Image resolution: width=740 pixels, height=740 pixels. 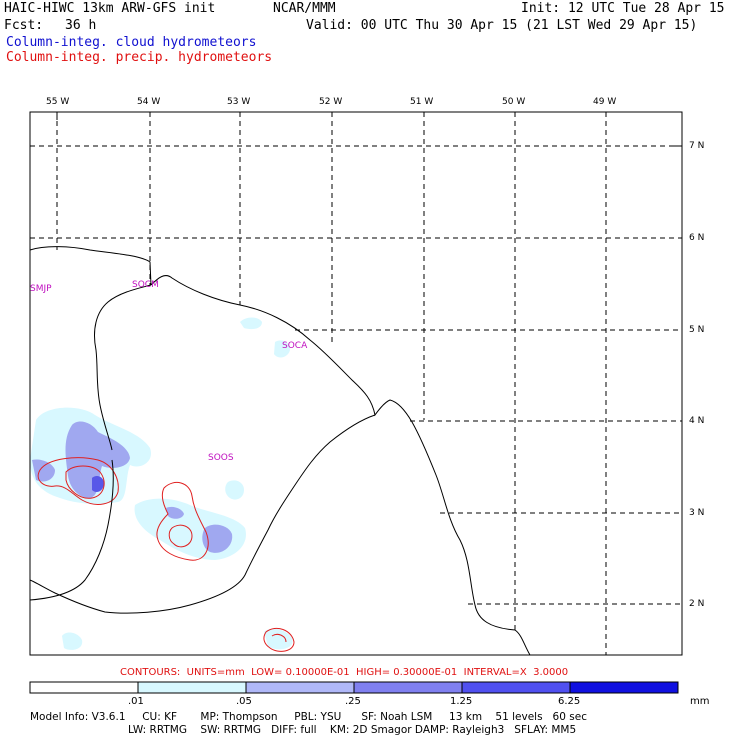 What do you see at coordinates (149, 102) in the screenshot?
I see `lon-label: 54 W` at bounding box center [149, 102].